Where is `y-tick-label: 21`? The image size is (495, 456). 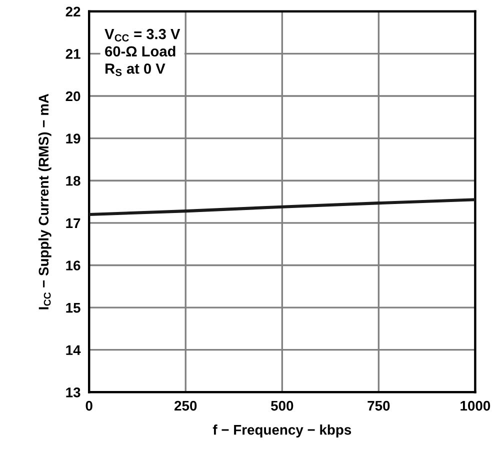 y-tick-label: 21 is located at coordinates (73, 54).